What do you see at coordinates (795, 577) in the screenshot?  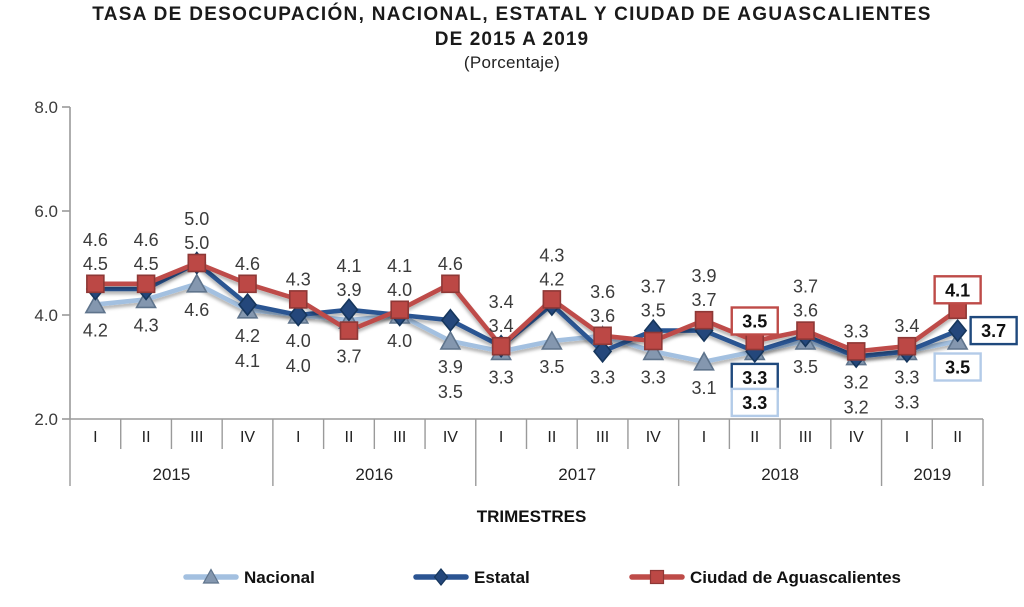 I see `legend-label-ciudad: Ciudad de Aguascalientes` at bounding box center [795, 577].